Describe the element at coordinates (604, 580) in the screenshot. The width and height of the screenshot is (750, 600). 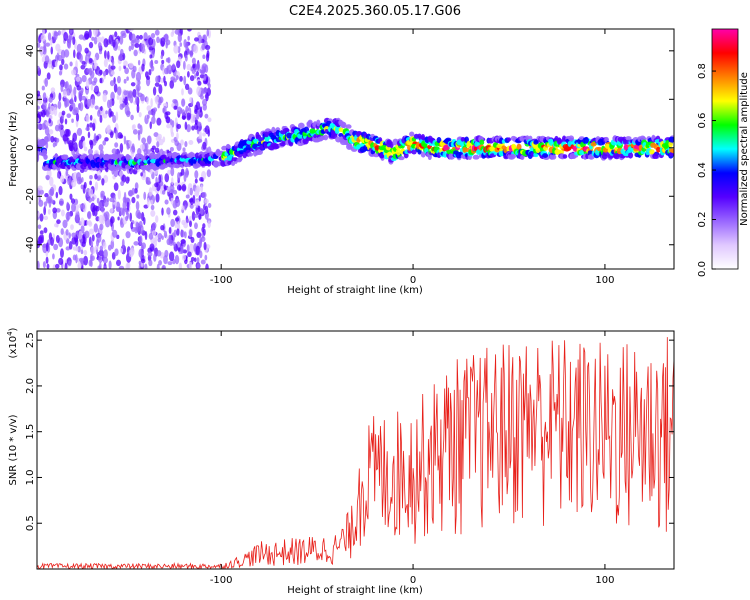
I see `snr-x-tick-label: 100` at that location.